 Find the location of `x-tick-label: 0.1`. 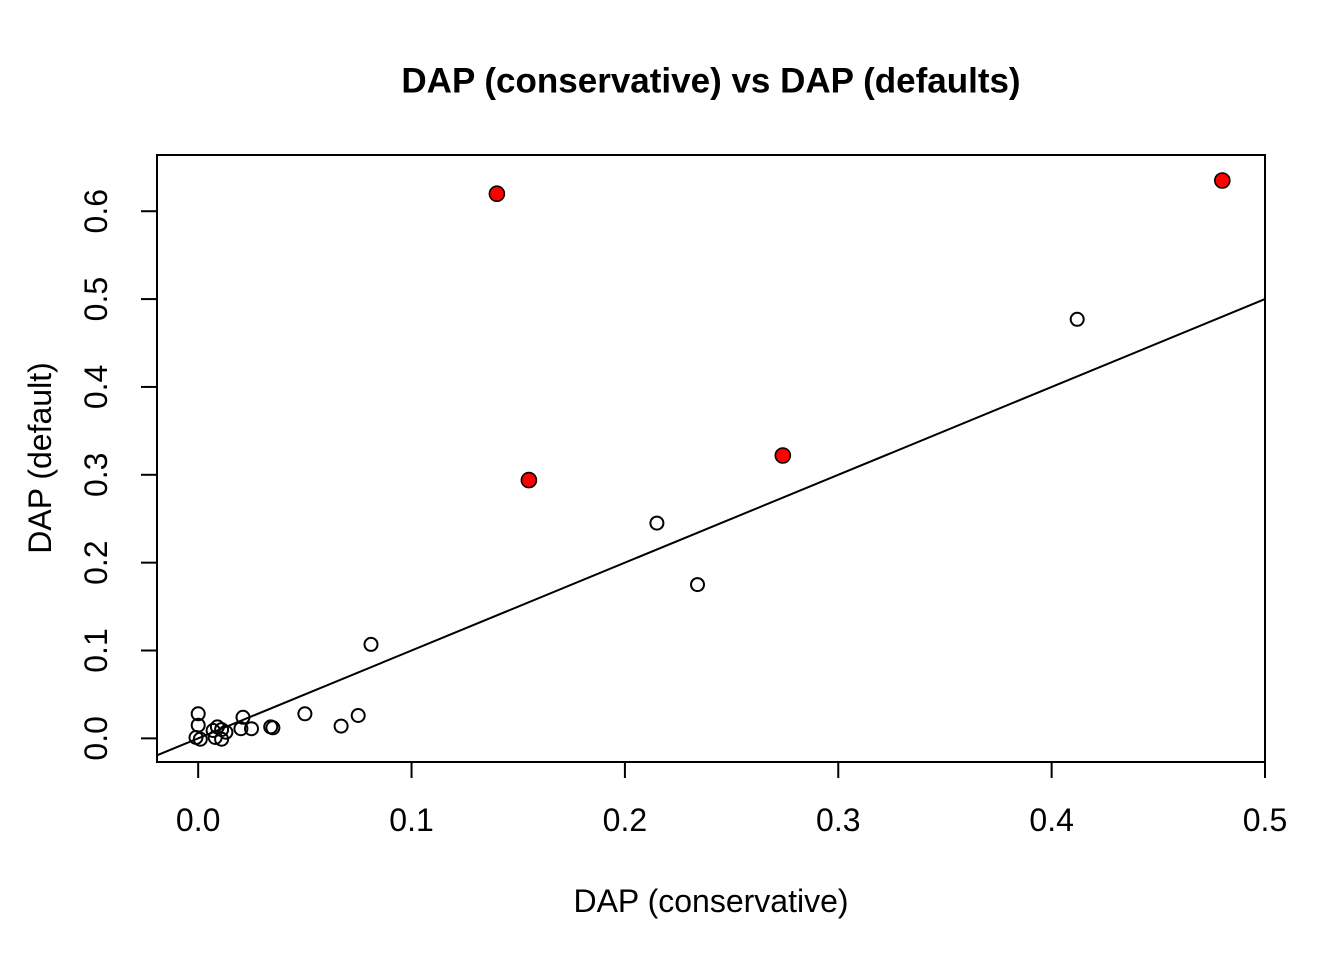

x-tick-label: 0.1 is located at coordinates (411, 820).